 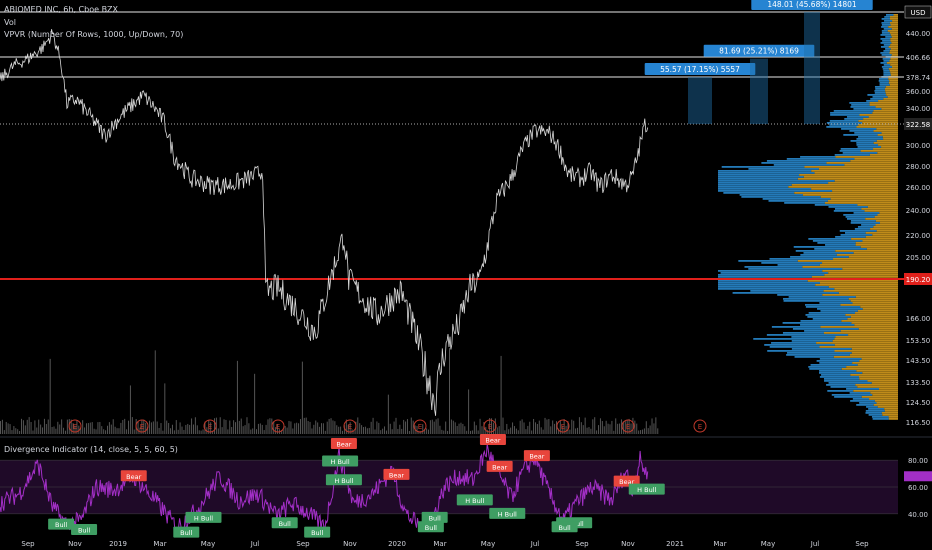 I want to click on price-axis-label: 124.50, so click(x=918, y=403).